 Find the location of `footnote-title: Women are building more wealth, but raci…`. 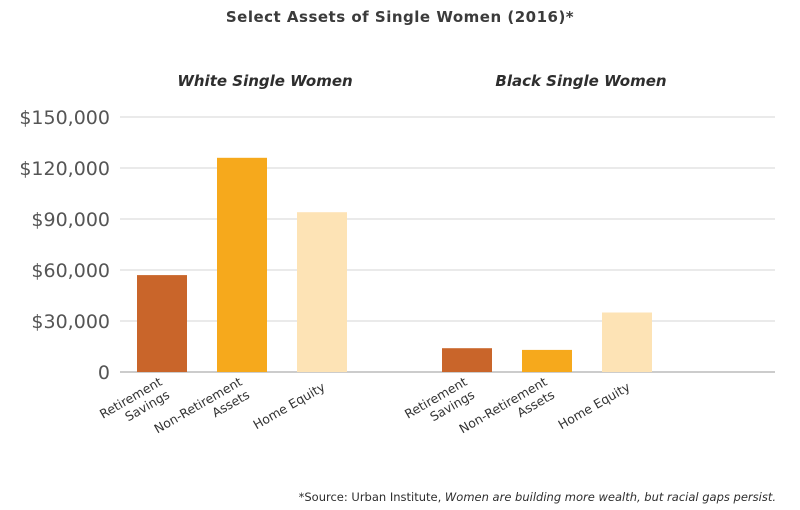

footnote-title: Women are building more wealth, but raci… is located at coordinates (610, 497).